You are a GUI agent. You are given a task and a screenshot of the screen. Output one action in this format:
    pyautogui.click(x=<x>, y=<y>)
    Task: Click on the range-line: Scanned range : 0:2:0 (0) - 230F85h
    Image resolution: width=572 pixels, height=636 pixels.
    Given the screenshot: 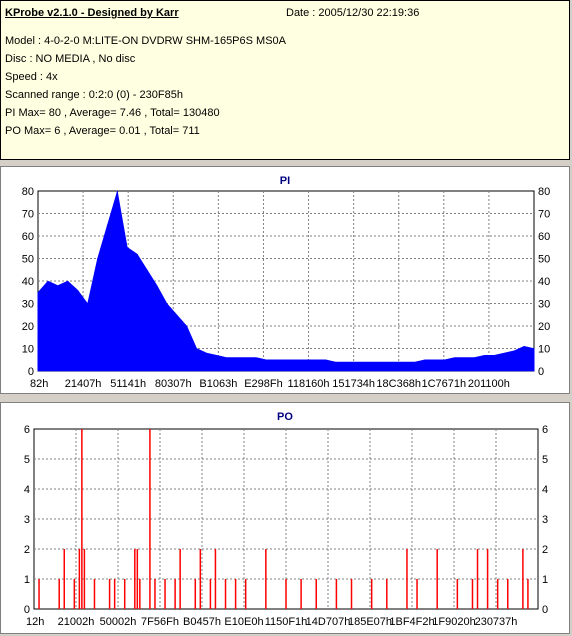 What is the action you would take?
    pyautogui.click(x=94, y=95)
    